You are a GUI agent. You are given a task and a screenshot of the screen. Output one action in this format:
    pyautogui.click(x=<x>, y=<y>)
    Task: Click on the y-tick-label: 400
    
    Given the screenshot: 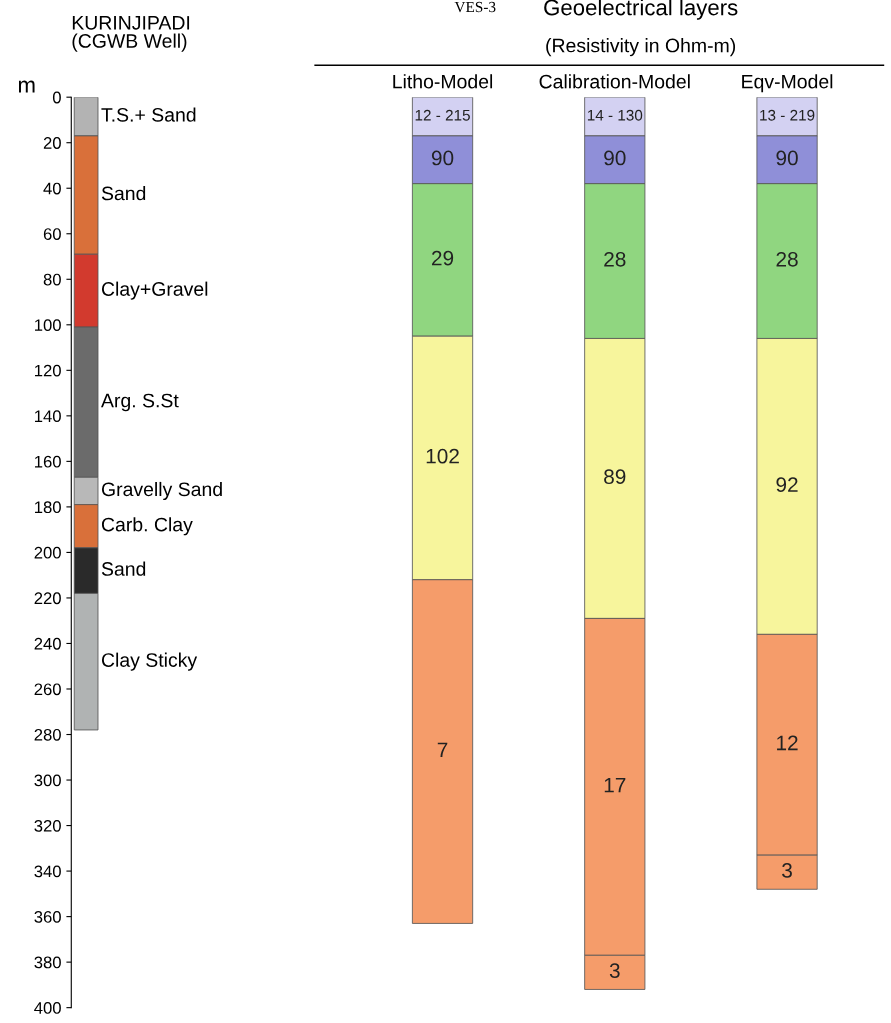 What is the action you would take?
    pyautogui.click(x=47, y=1008)
    